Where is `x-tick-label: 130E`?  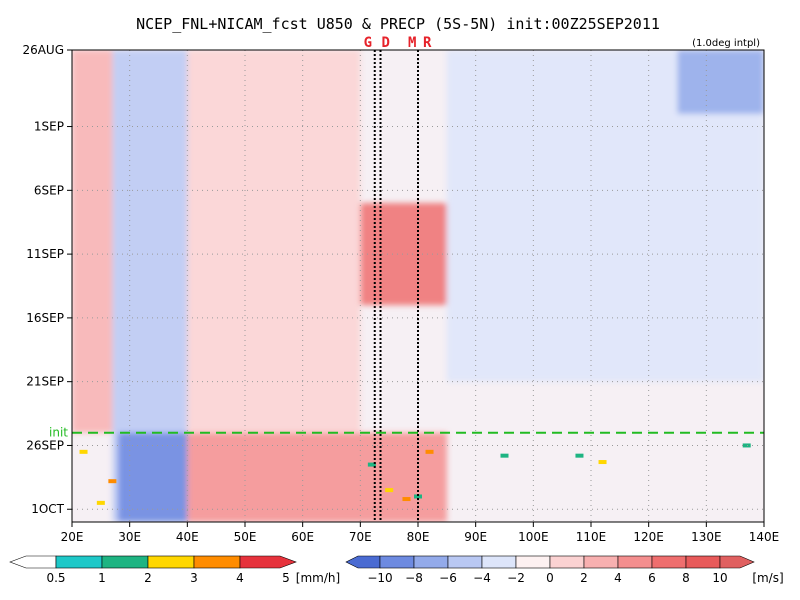
x-tick-label: 130E is located at coordinates (706, 537).